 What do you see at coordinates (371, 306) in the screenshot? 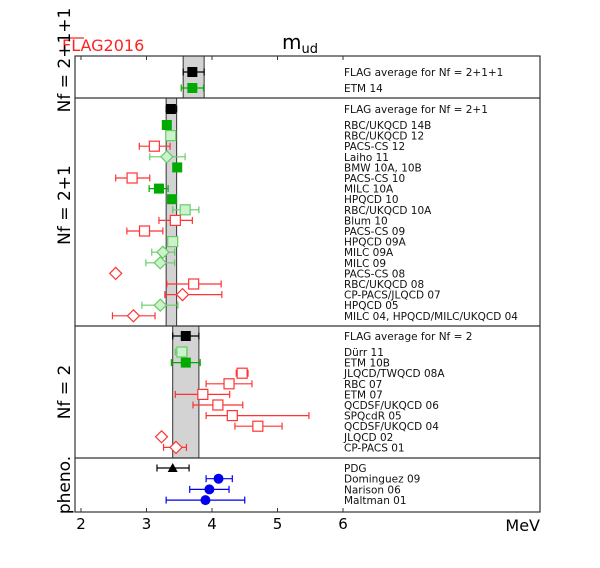
I see `row-label: HPQCD 05` at bounding box center [371, 306].